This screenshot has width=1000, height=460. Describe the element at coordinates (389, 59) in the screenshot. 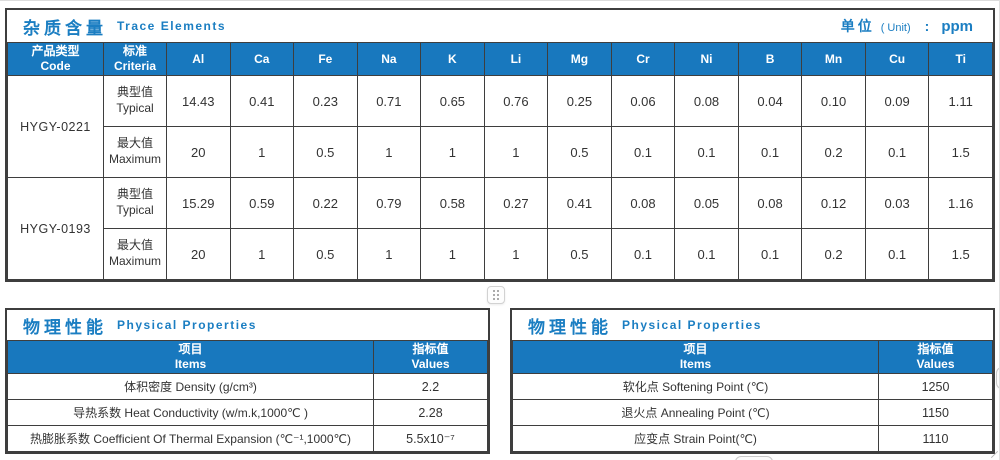

I see `col-header-element: Na` at that location.